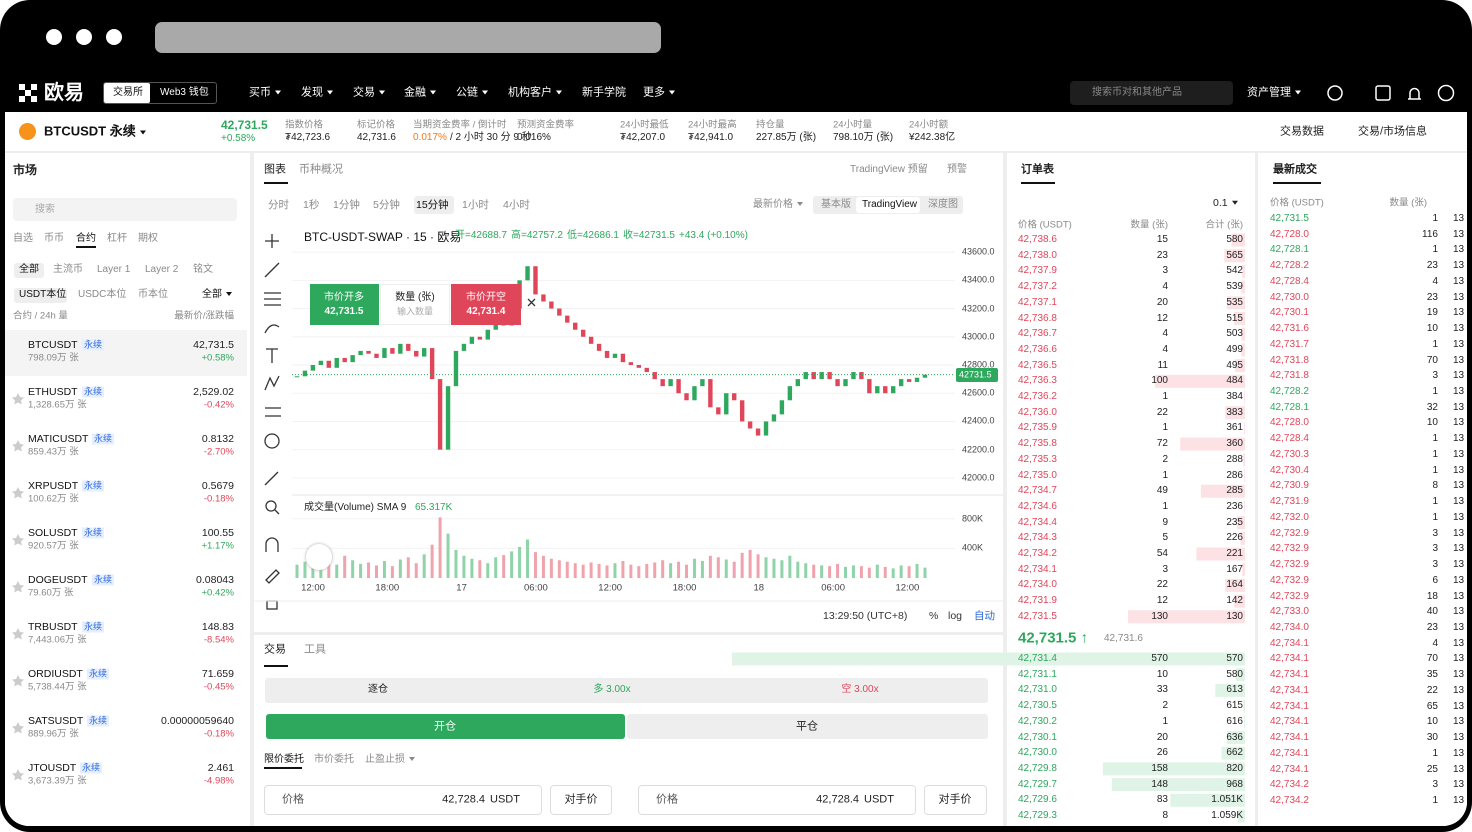 This screenshot has height=832, width=1472. I want to click on menu-item: 买币, so click(265, 93).